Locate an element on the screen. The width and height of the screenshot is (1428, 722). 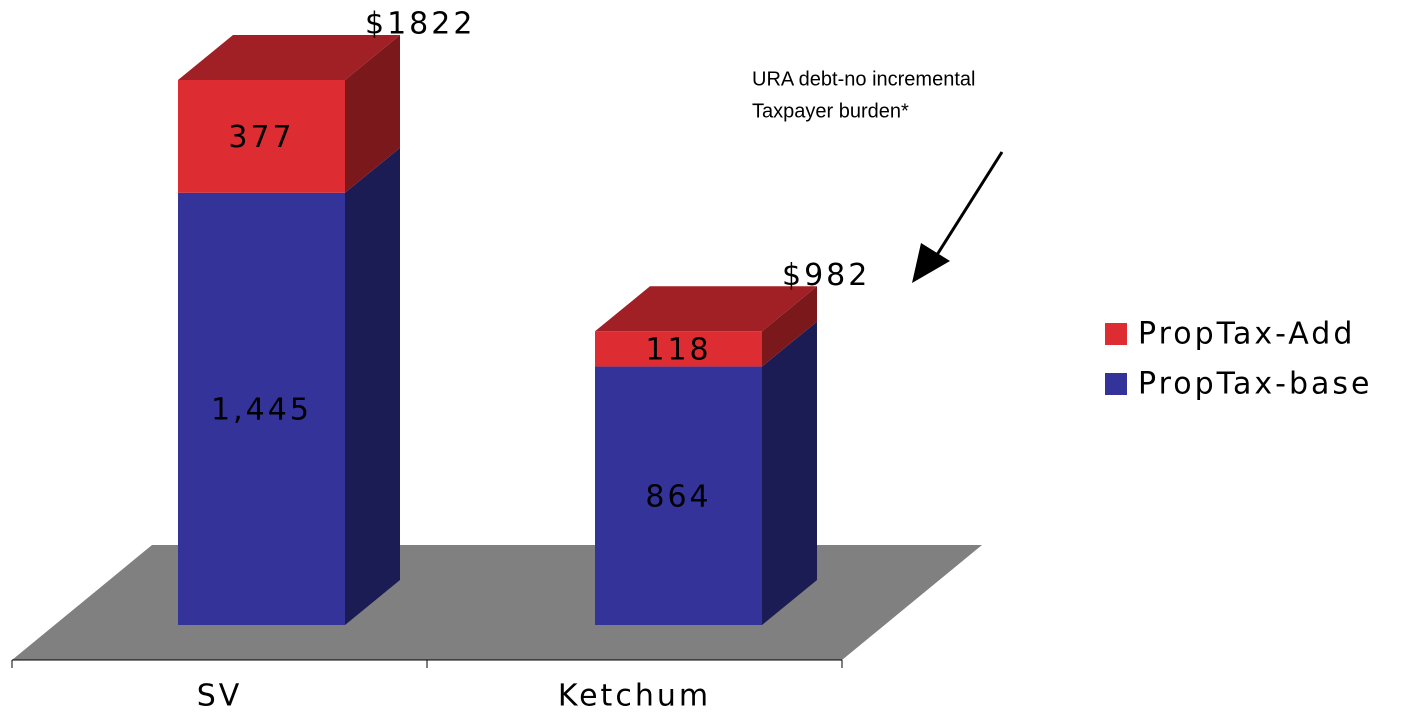
floor is located at coordinates (497, 602).